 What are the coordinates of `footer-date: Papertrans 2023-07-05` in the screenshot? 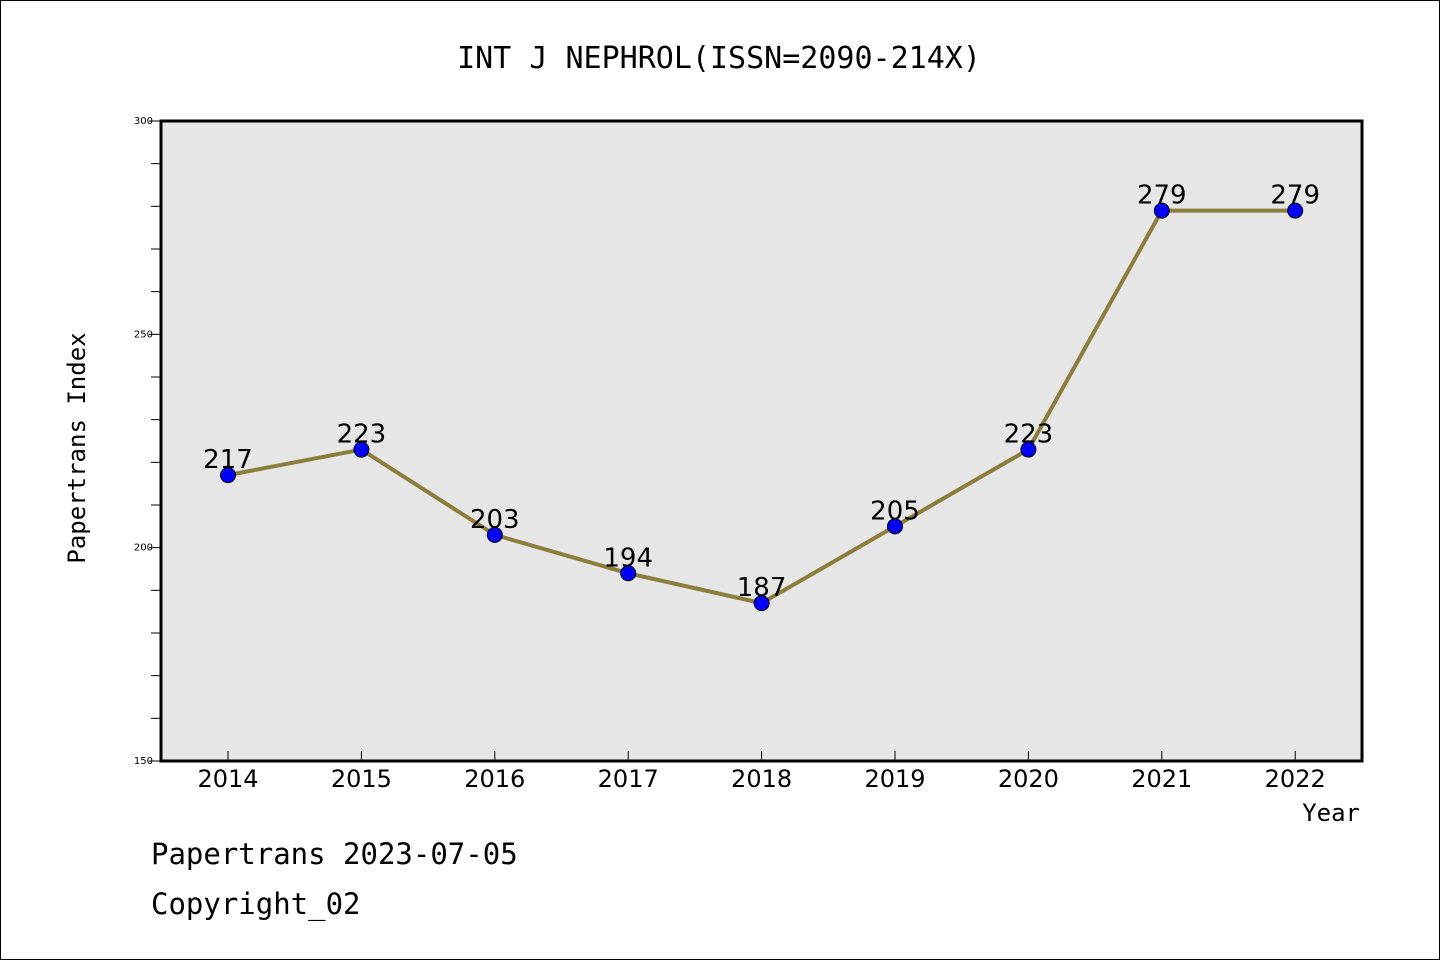 It's located at (334, 854).